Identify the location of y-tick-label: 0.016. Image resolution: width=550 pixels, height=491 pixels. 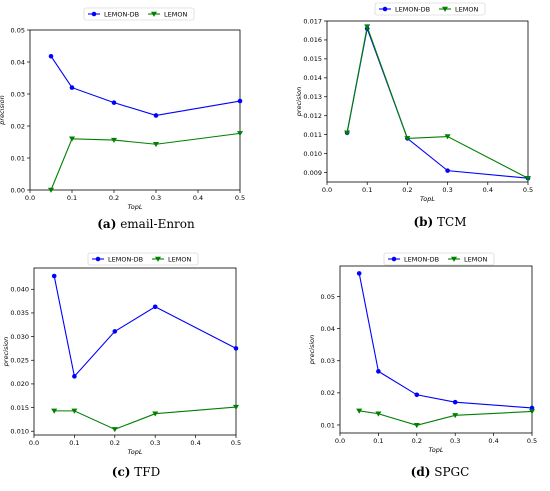
(312, 40).